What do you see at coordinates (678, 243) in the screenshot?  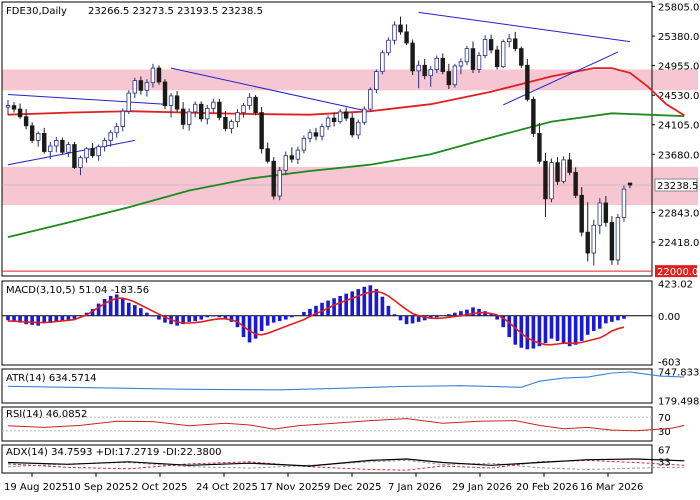 I see `price-tick-label: 22418.0` at bounding box center [678, 243].